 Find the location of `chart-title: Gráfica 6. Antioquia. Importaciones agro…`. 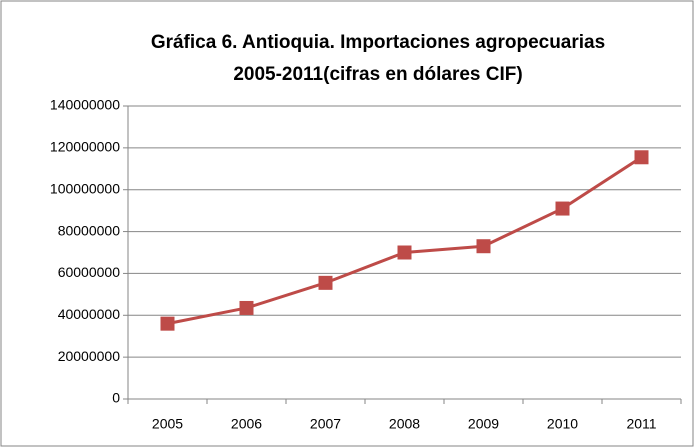

chart-title: Gráfica 6. Antioquia. Importaciones agro… is located at coordinates (378, 42).